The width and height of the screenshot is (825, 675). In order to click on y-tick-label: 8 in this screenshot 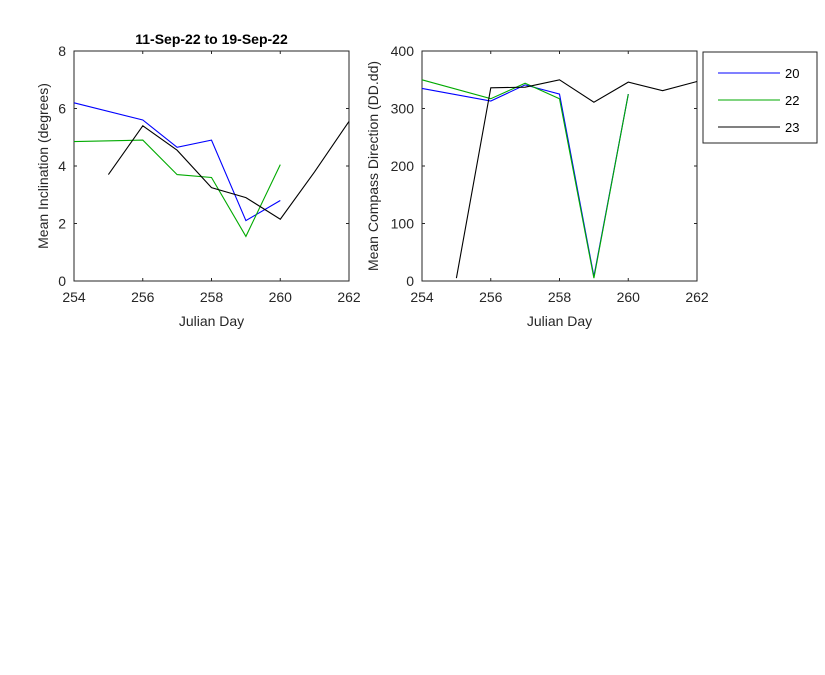, I will do `click(62, 51)`.